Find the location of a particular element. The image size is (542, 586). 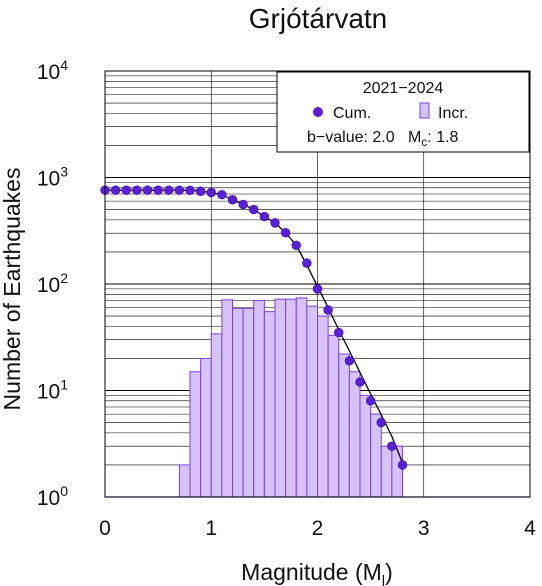

x-tick-label: 2 is located at coordinates (318, 528).